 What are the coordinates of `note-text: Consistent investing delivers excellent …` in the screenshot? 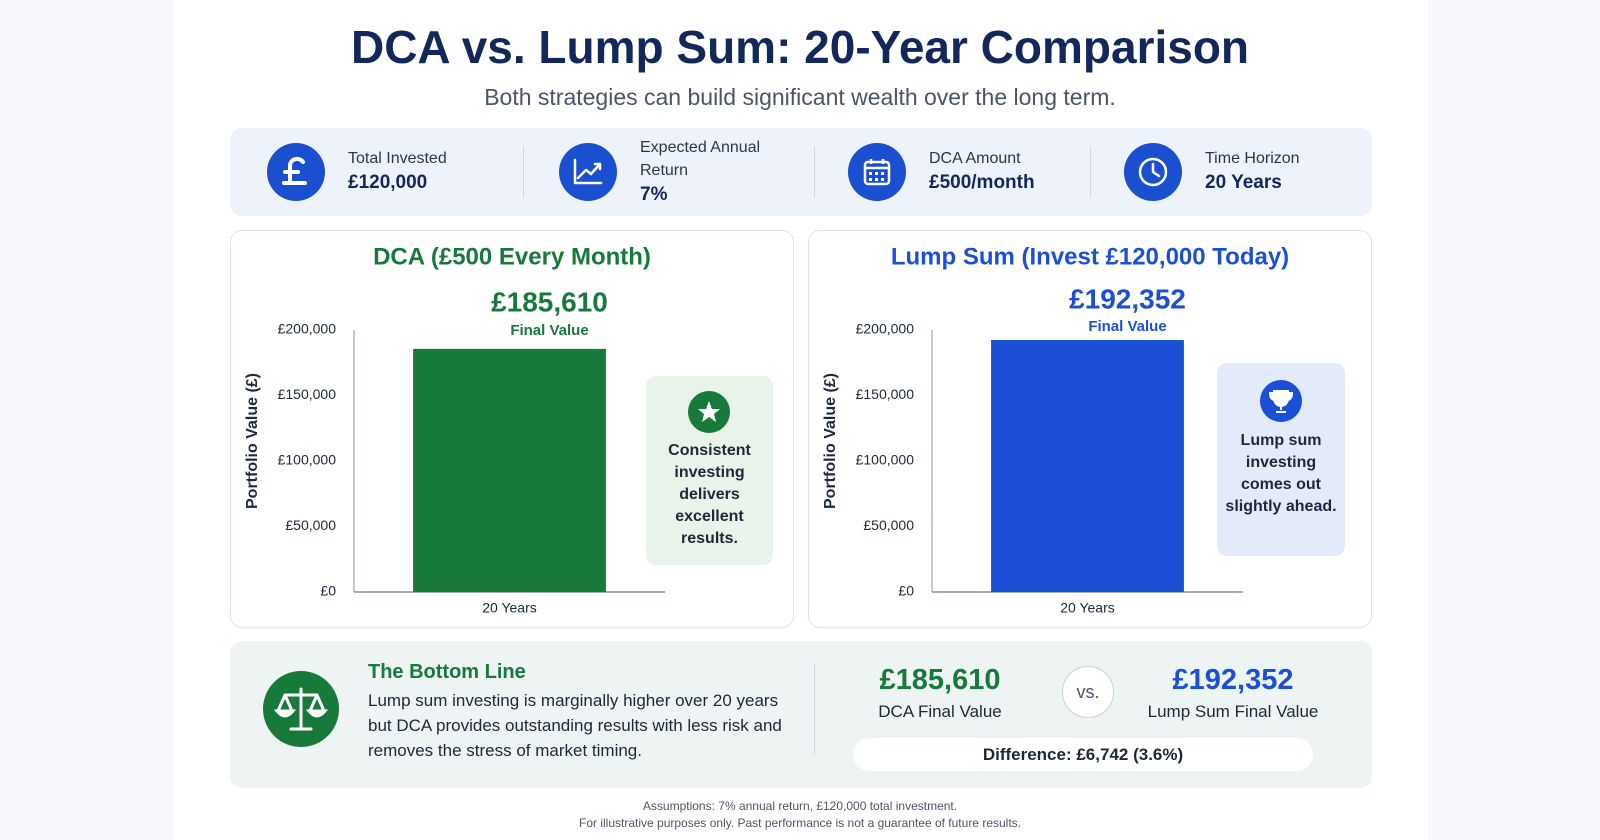 It's located at (709, 494).